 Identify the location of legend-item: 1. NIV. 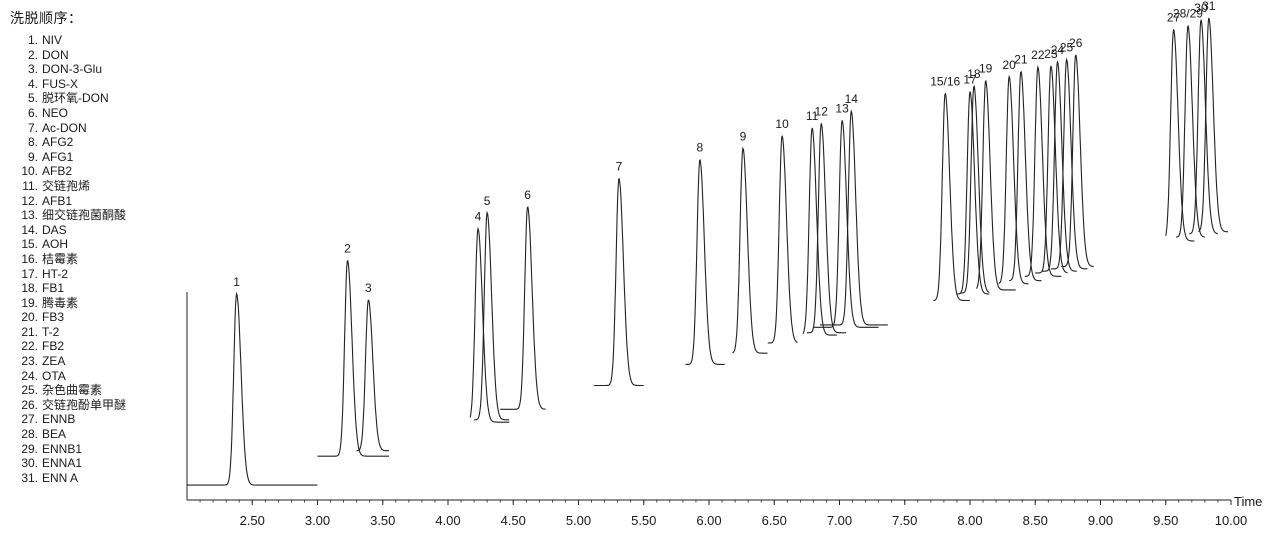
(97, 40).